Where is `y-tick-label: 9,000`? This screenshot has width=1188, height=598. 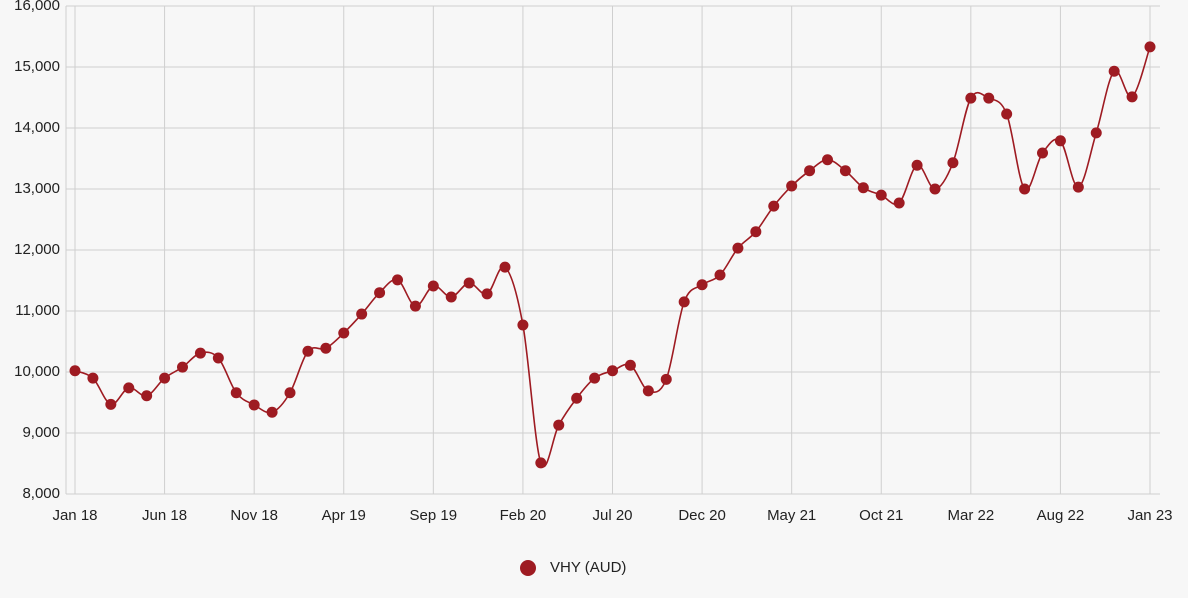 y-tick-label: 9,000 is located at coordinates (41, 432).